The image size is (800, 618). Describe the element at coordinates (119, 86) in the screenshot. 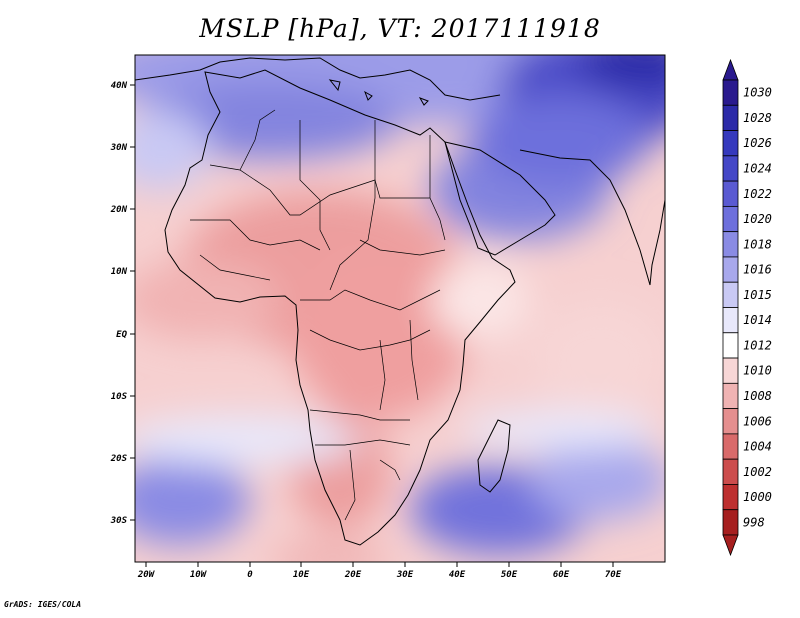

I see `lat-label: 40N` at that location.